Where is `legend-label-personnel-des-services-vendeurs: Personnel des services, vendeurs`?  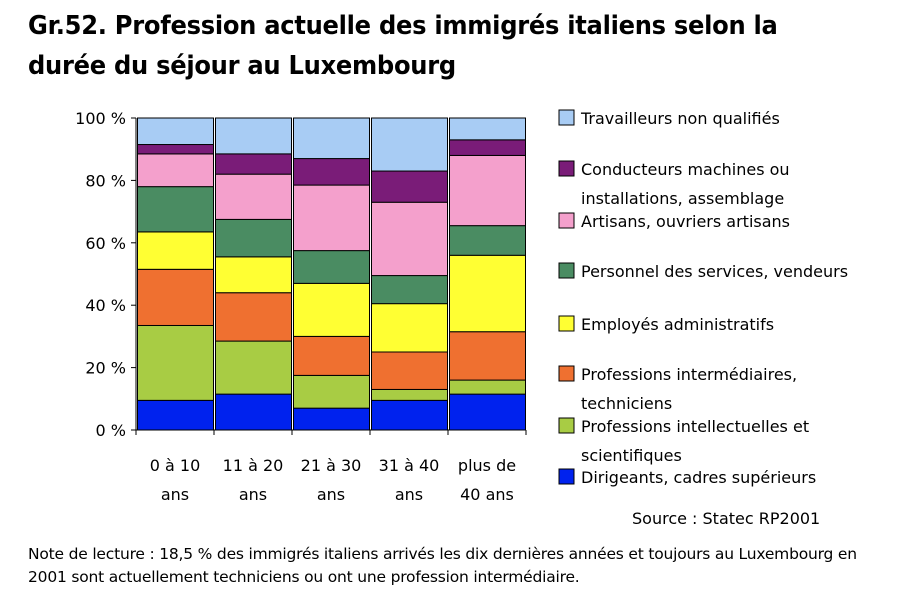
legend-label-personnel-des-services-vendeurs: Personnel des services, vendeurs is located at coordinates (714, 271).